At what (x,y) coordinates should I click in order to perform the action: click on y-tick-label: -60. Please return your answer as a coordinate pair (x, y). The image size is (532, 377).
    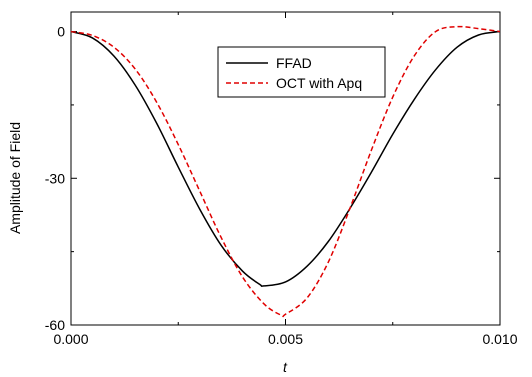
    Looking at the image, I should click on (55, 325).